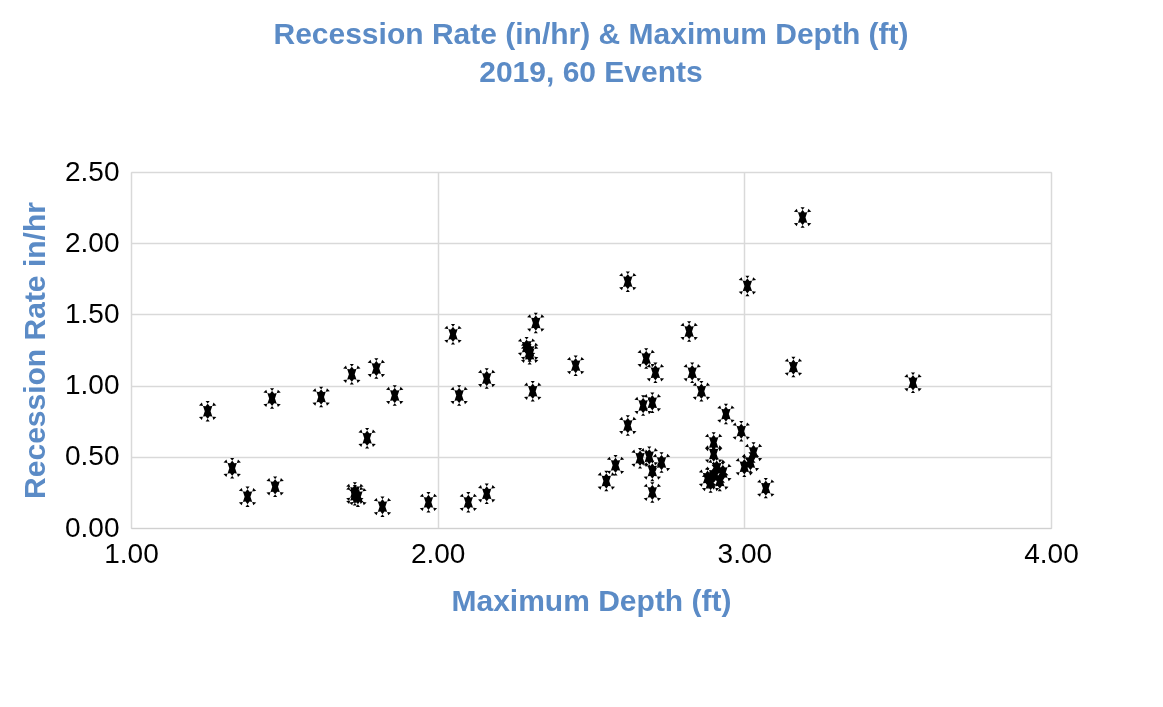  Describe the element at coordinates (591, 33) in the screenshot. I see `chart-title: Recession Rate (in/hr) & Maximum Depth (ft)` at that location.